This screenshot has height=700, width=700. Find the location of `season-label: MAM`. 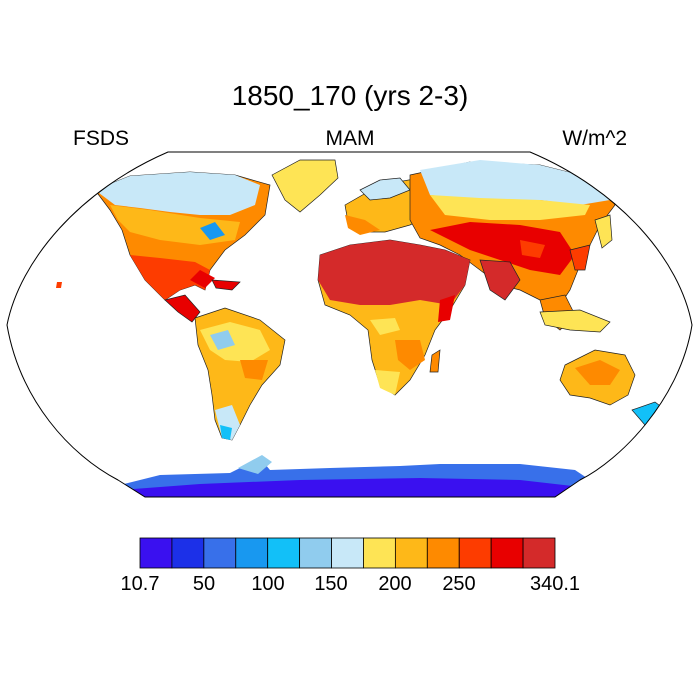

season-label: MAM is located at coordinates (350, 138).